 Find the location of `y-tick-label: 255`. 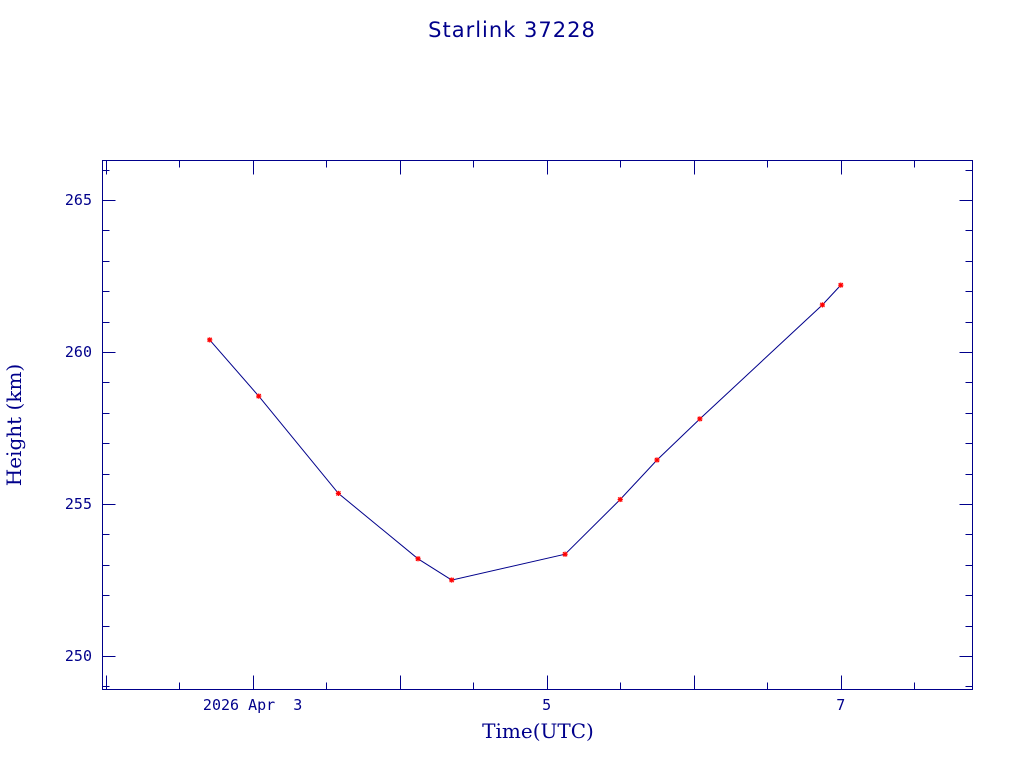

y-tick-label: 255 is located at coordinates (78, 504).